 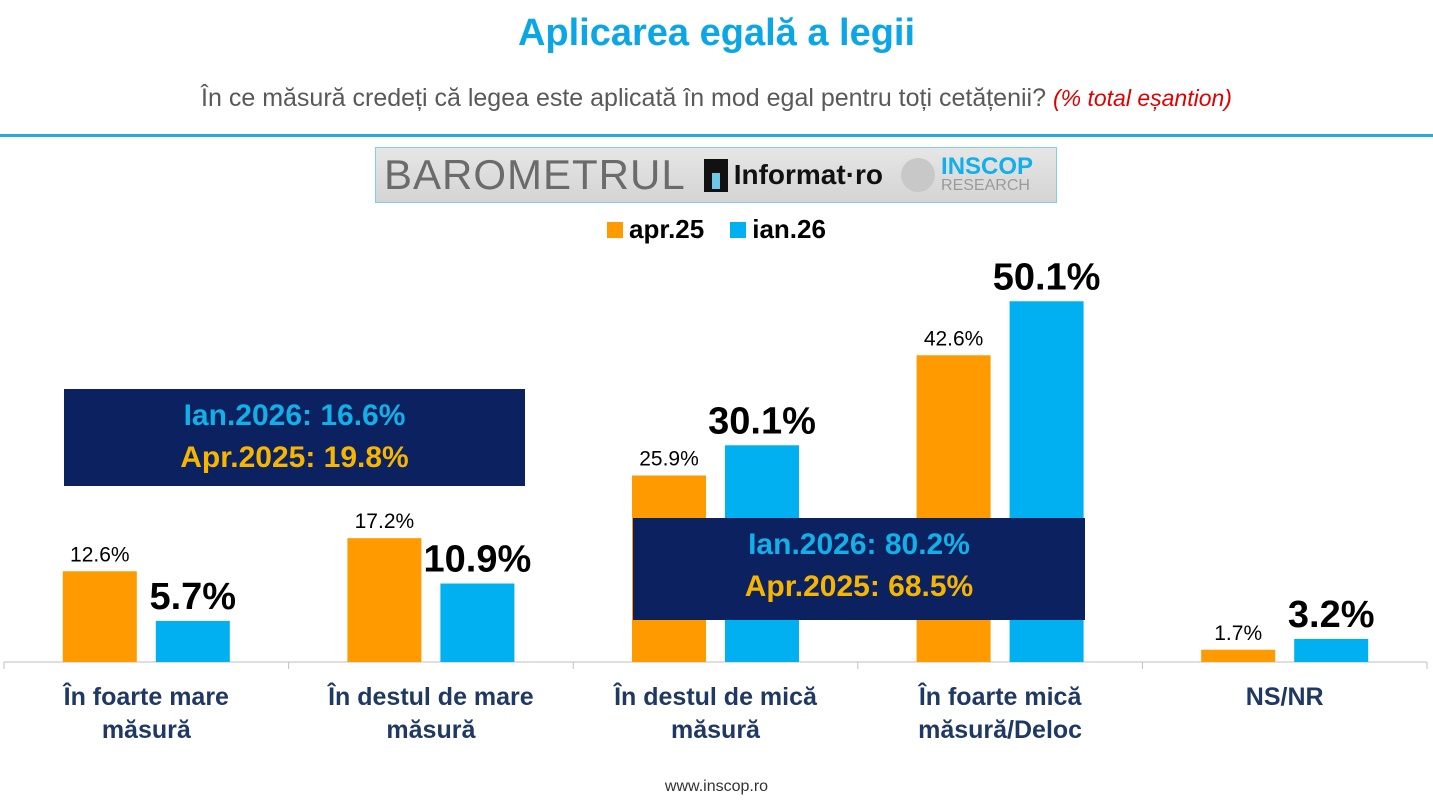 What do you see at coordinates (145, 696) in the screenshot?
I see `category-label: În foarte mare` at bounding box center [145, 696].